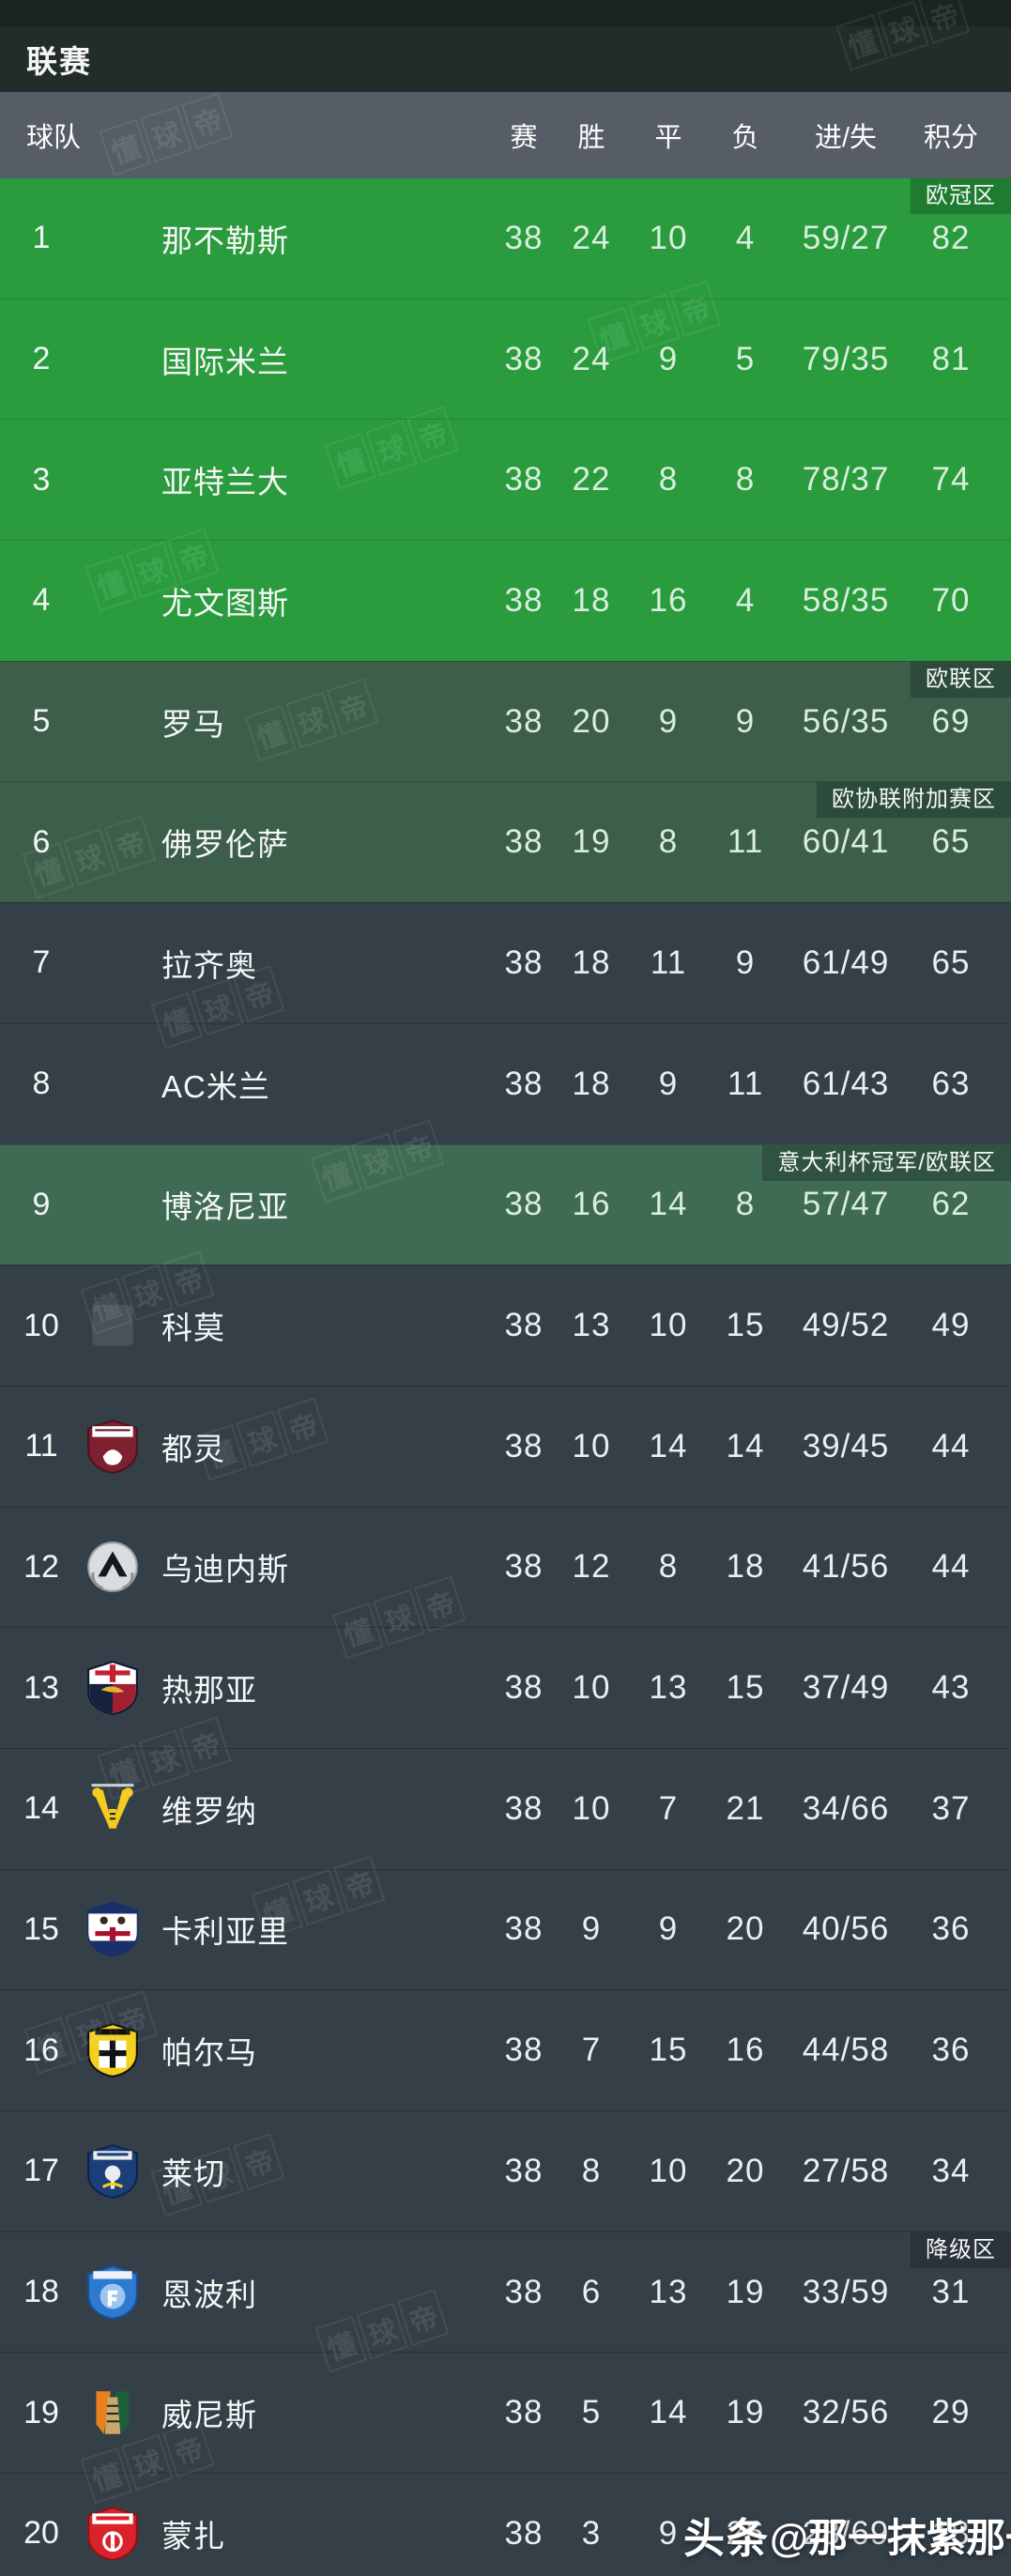 The image size is (1011, 2576). What do you see at coordinates (846, 2413) in the screenshot?
I see `goals-for-against: 32/56` at bounding box center [846, 2413].